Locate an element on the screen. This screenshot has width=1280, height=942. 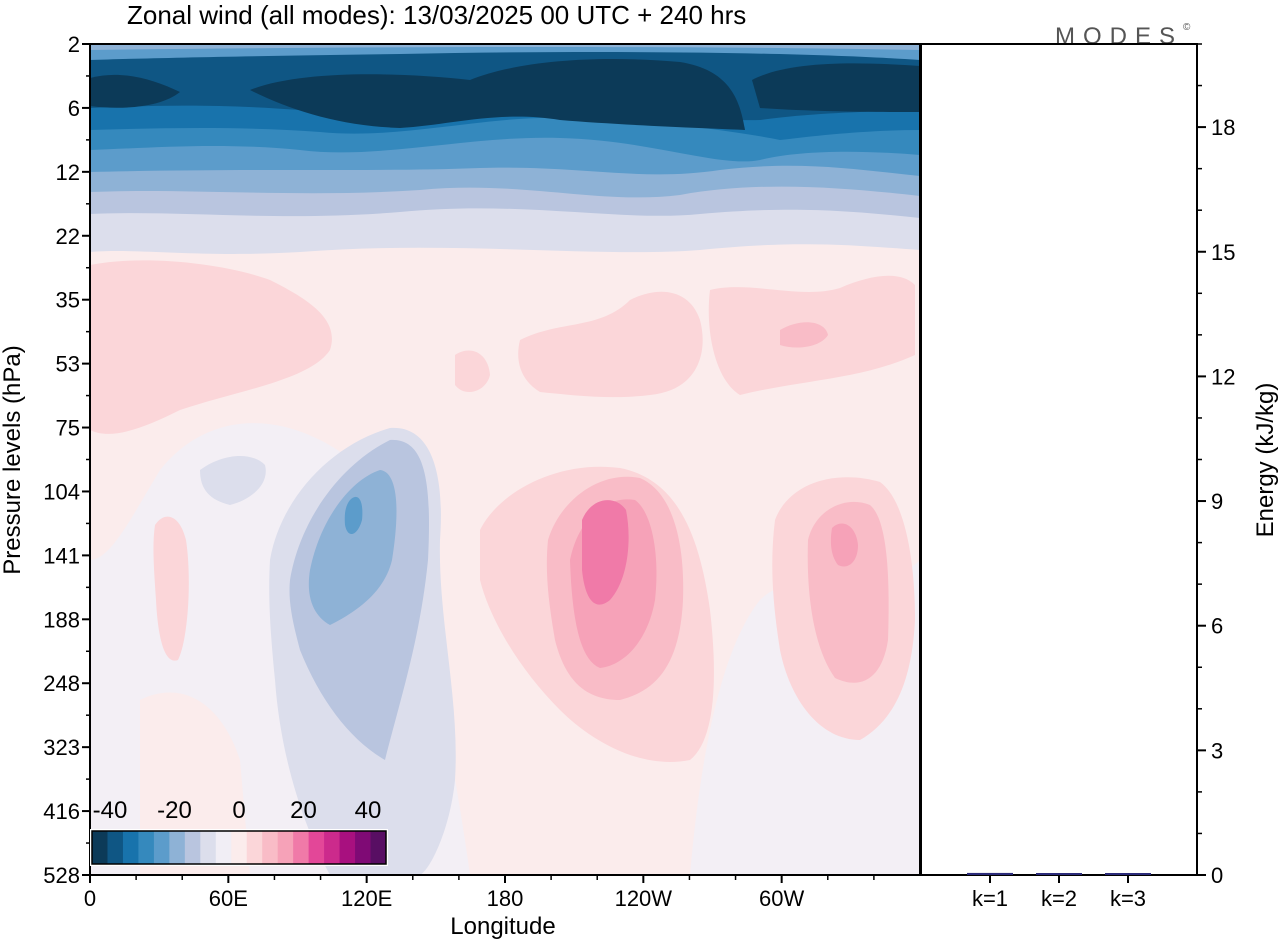
contour-positive-lobe-core is located at coordinates (605, 552).